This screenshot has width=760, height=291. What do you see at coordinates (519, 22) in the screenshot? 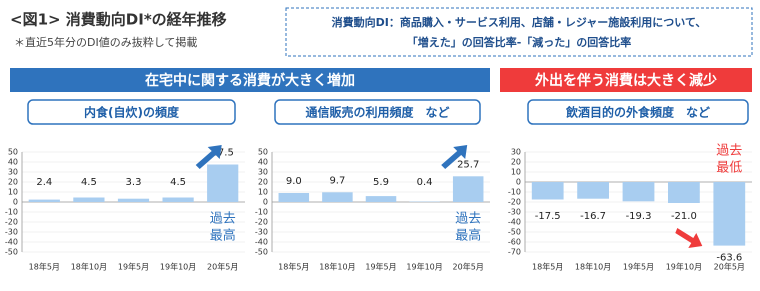
I see `note-line: 消費動向DI：商品購入・サービス利用、店舗・レジャー施設利用について、` at bounding box center [519, 22].